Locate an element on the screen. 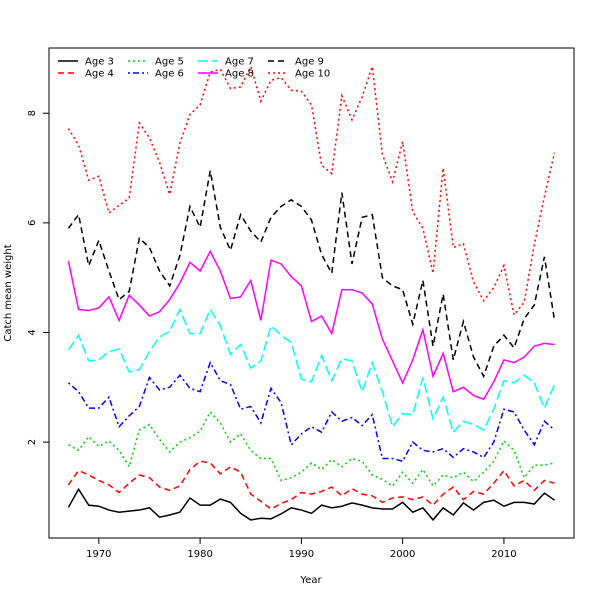  y-axis-label: Catch mean weight is located at coordinates (8, 292).